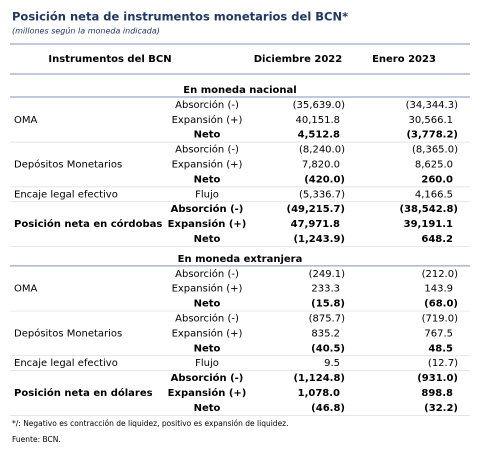 The width and height of the screenshot is (480, 450). What do you see at coordinates (440, 319) in the screenshot?
I see `cell-value: (719.0)` at bounding box center [440, 319].